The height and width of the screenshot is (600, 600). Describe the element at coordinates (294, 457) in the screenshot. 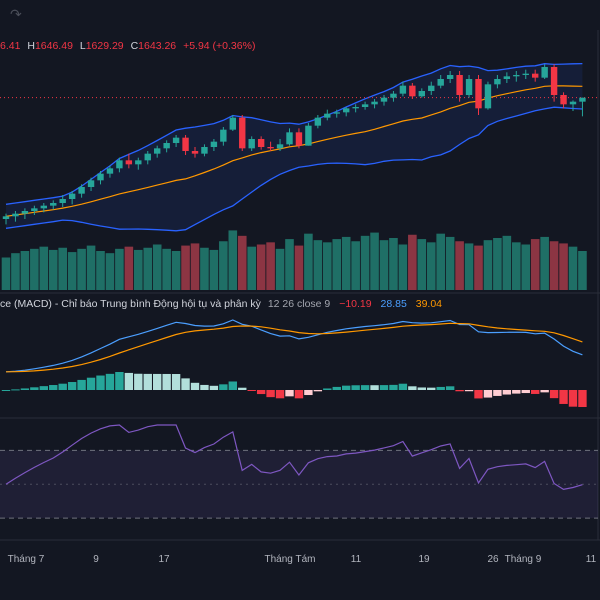

I see `rsi-line` at that location.